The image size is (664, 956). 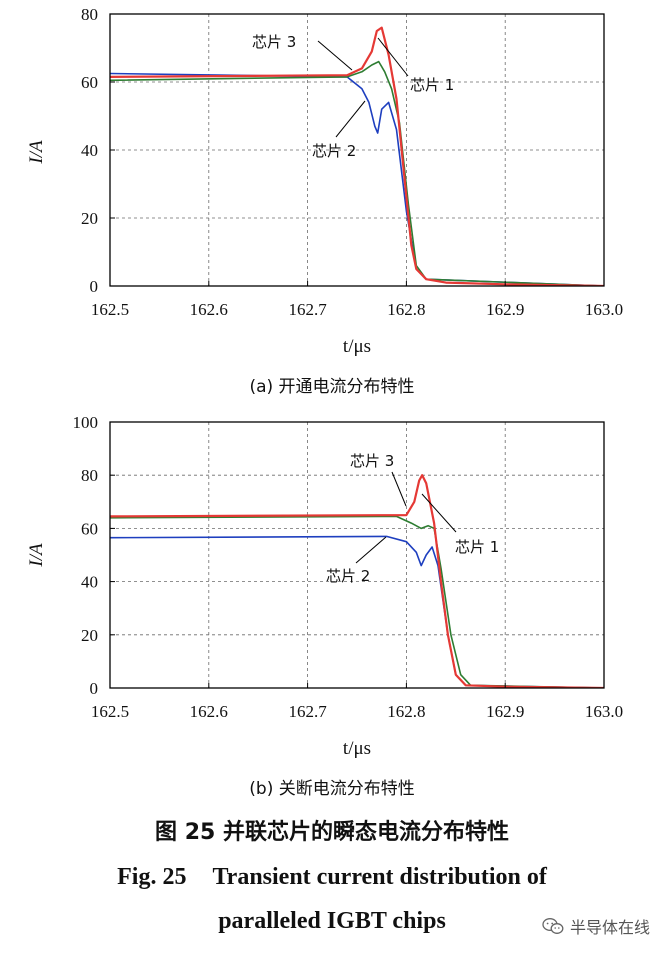 I want to click on chart-b-xtick-label: 162.5, so click(x=110, y=711).